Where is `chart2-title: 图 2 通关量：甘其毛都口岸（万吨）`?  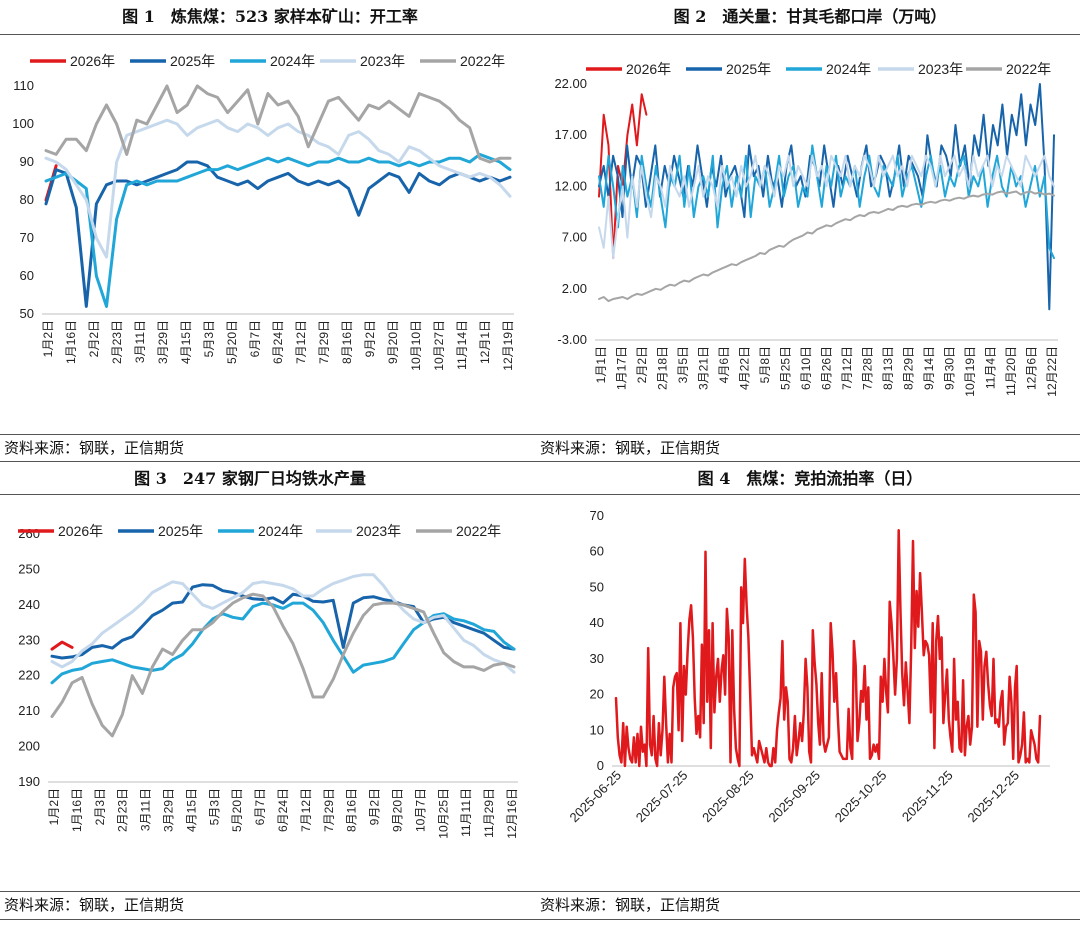
chart2-title: 图 2 通关量：甘其毛都口岸（万吨） is located at coordinates (810, 16).